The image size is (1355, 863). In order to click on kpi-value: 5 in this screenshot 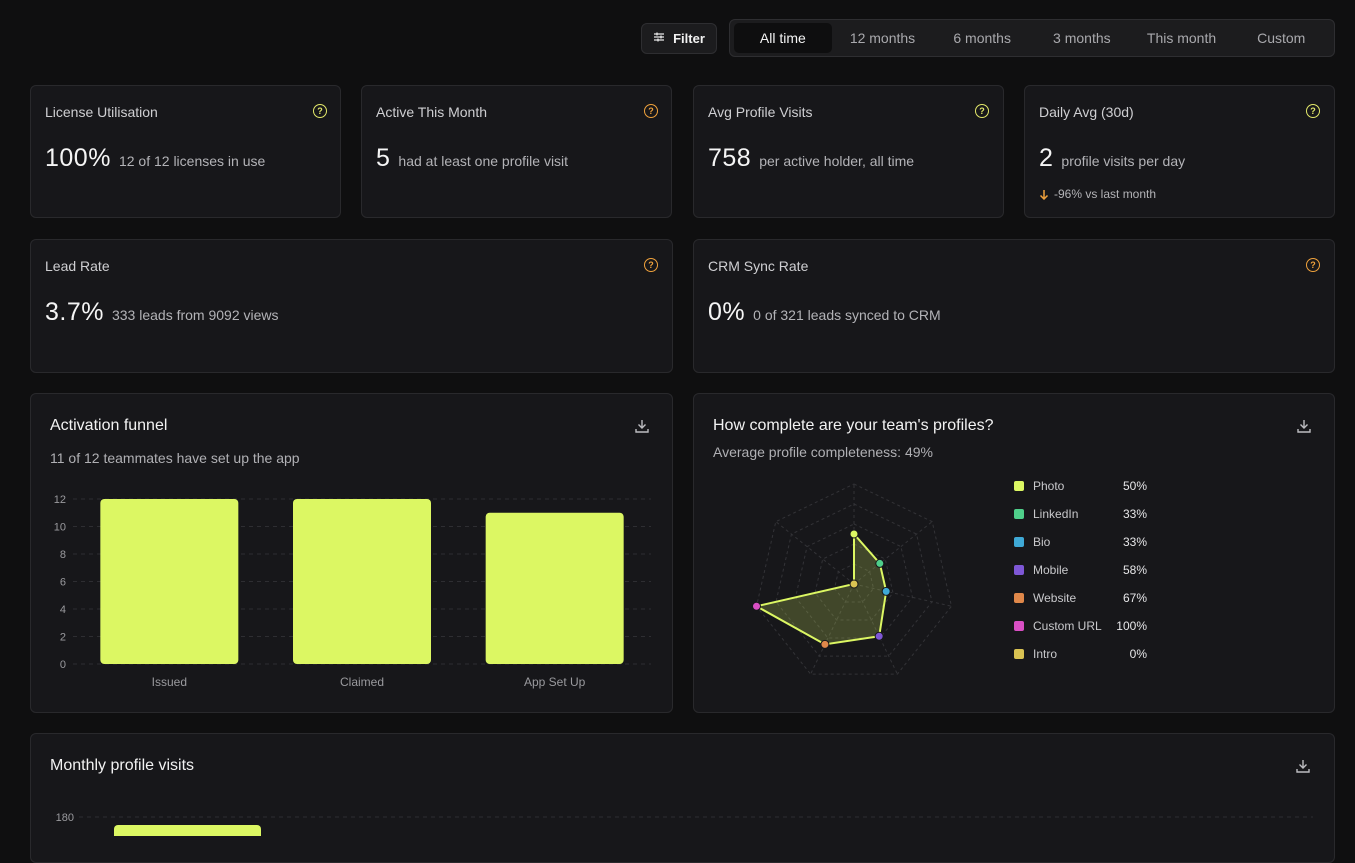, I will do `click(383, 158)`.